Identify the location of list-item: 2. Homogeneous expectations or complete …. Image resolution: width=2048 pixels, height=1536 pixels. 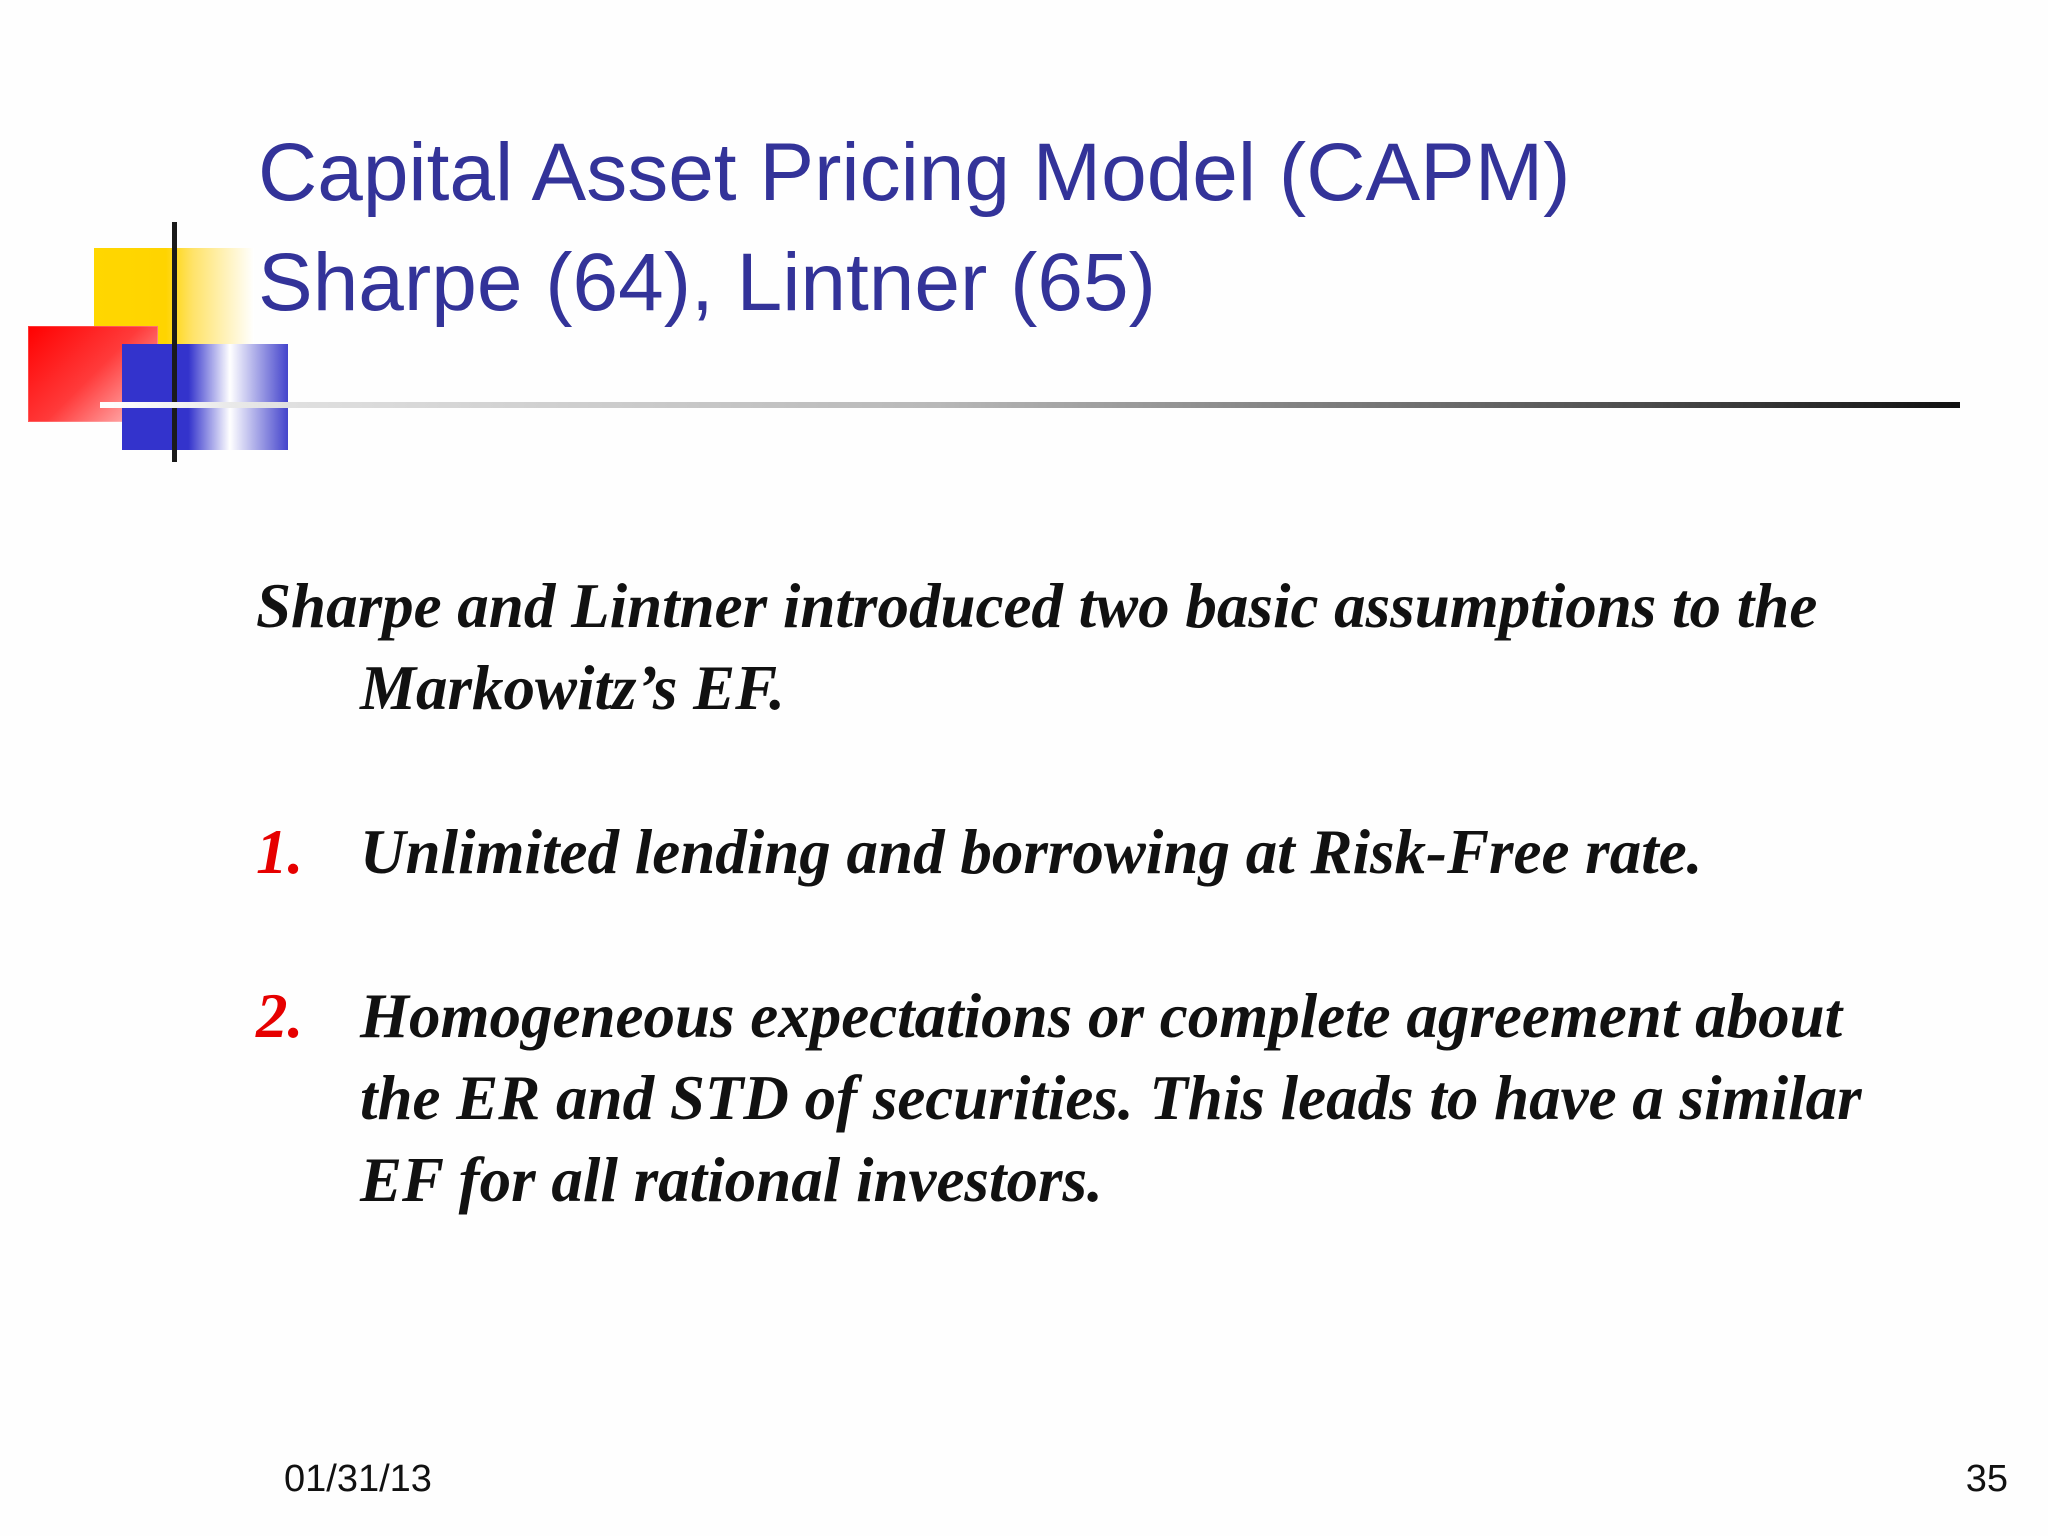
(1066, 1098).